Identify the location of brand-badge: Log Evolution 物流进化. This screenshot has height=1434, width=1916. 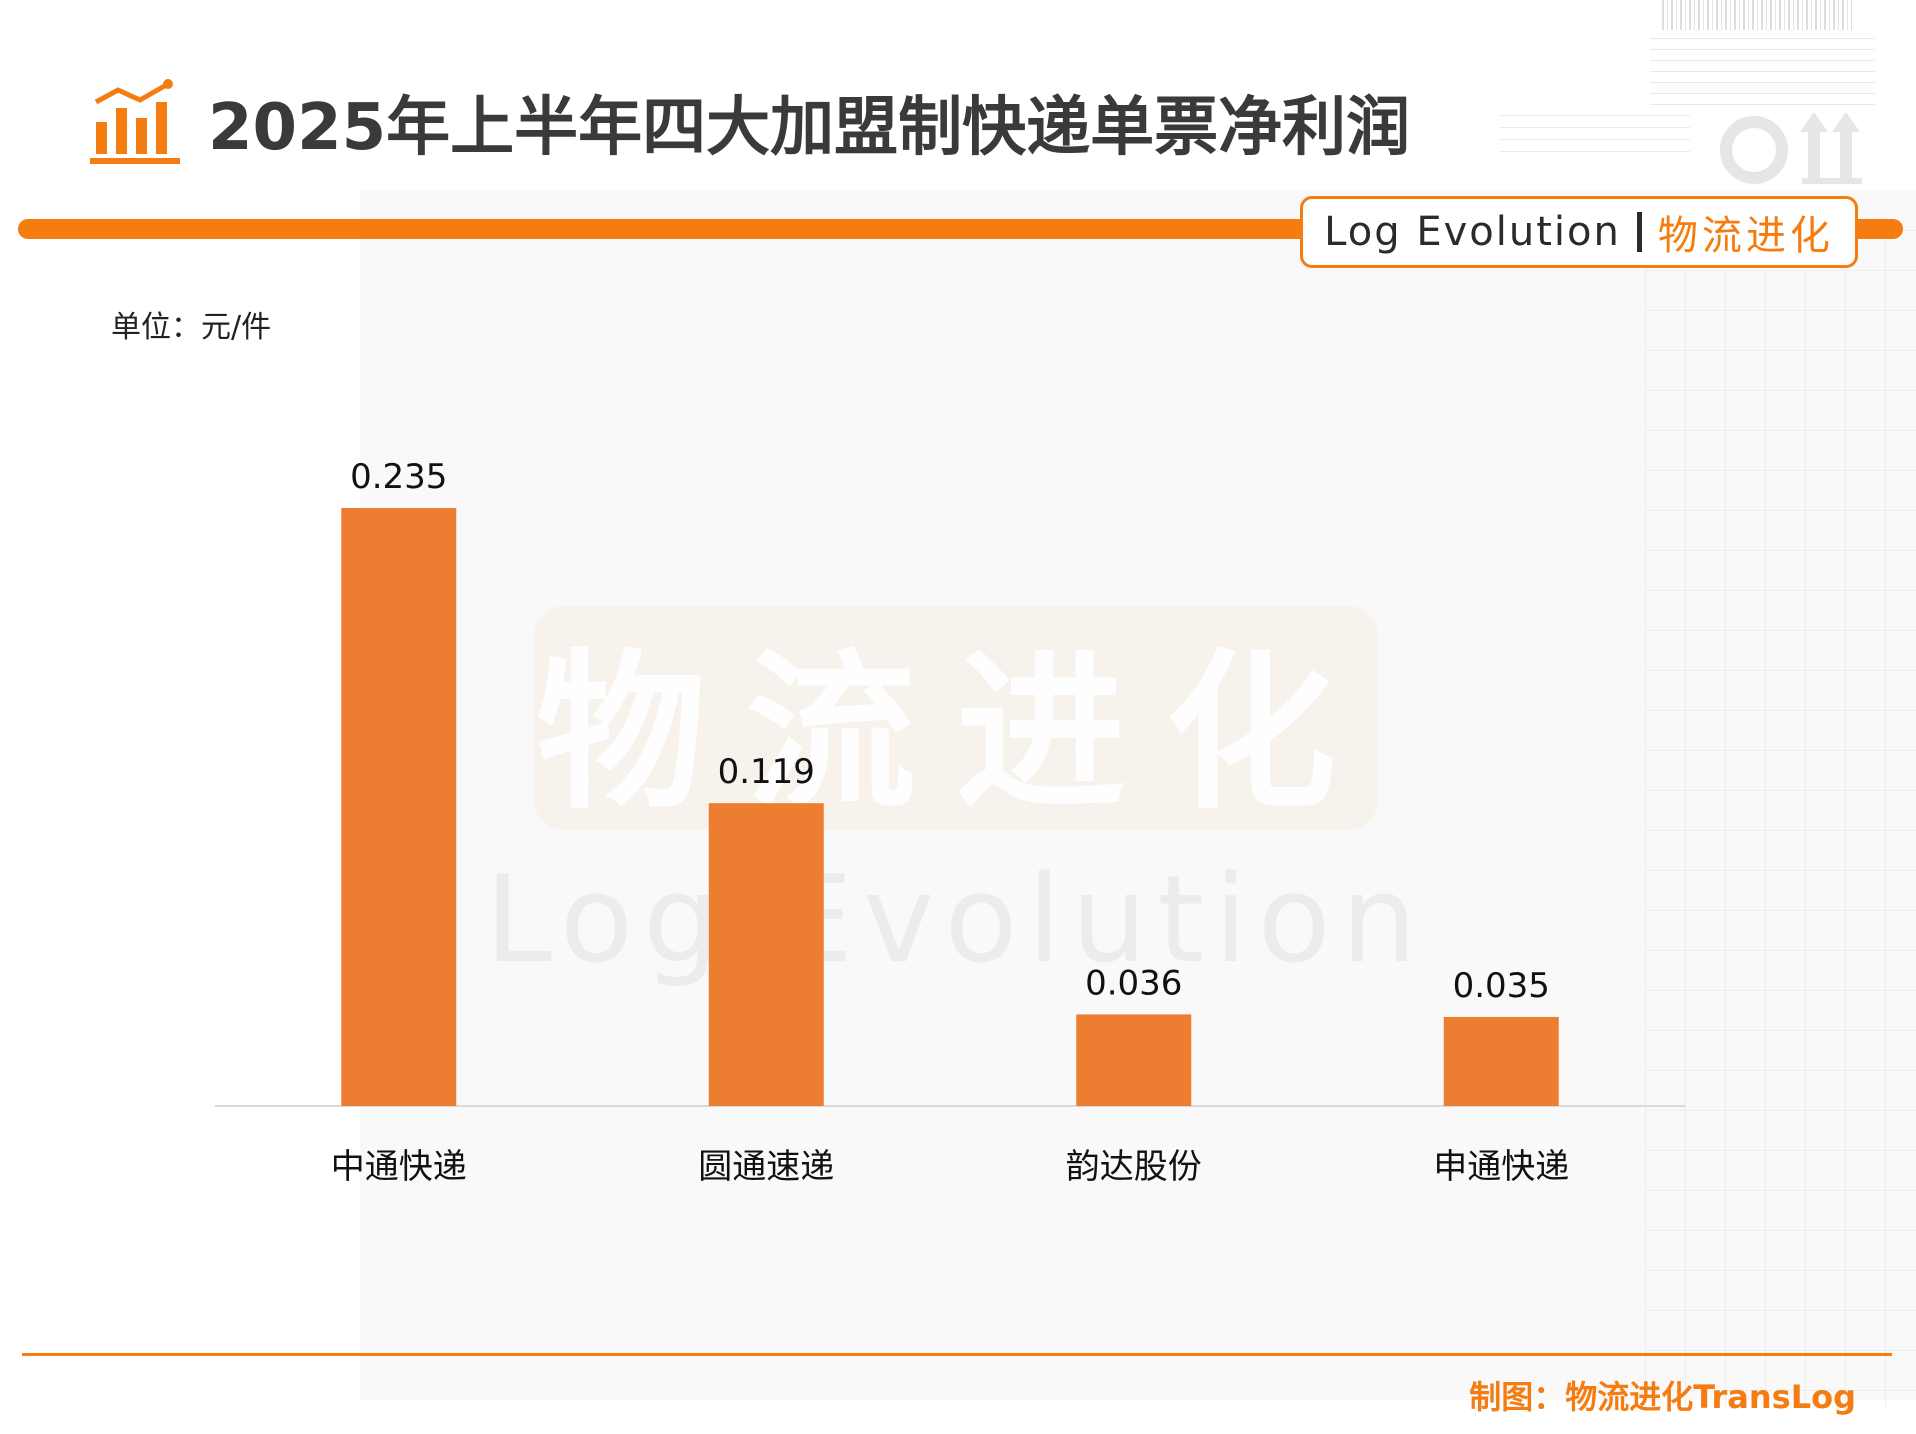
(1579, 232).